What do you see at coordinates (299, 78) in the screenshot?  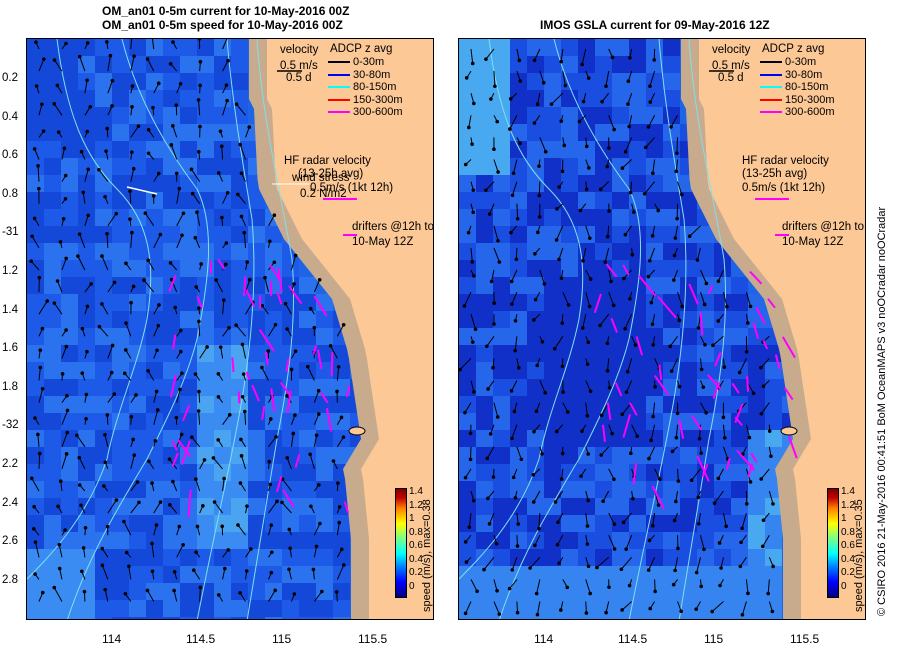 I see `velocity-scale2: 0.5 d` at bounding box center [299, 78].